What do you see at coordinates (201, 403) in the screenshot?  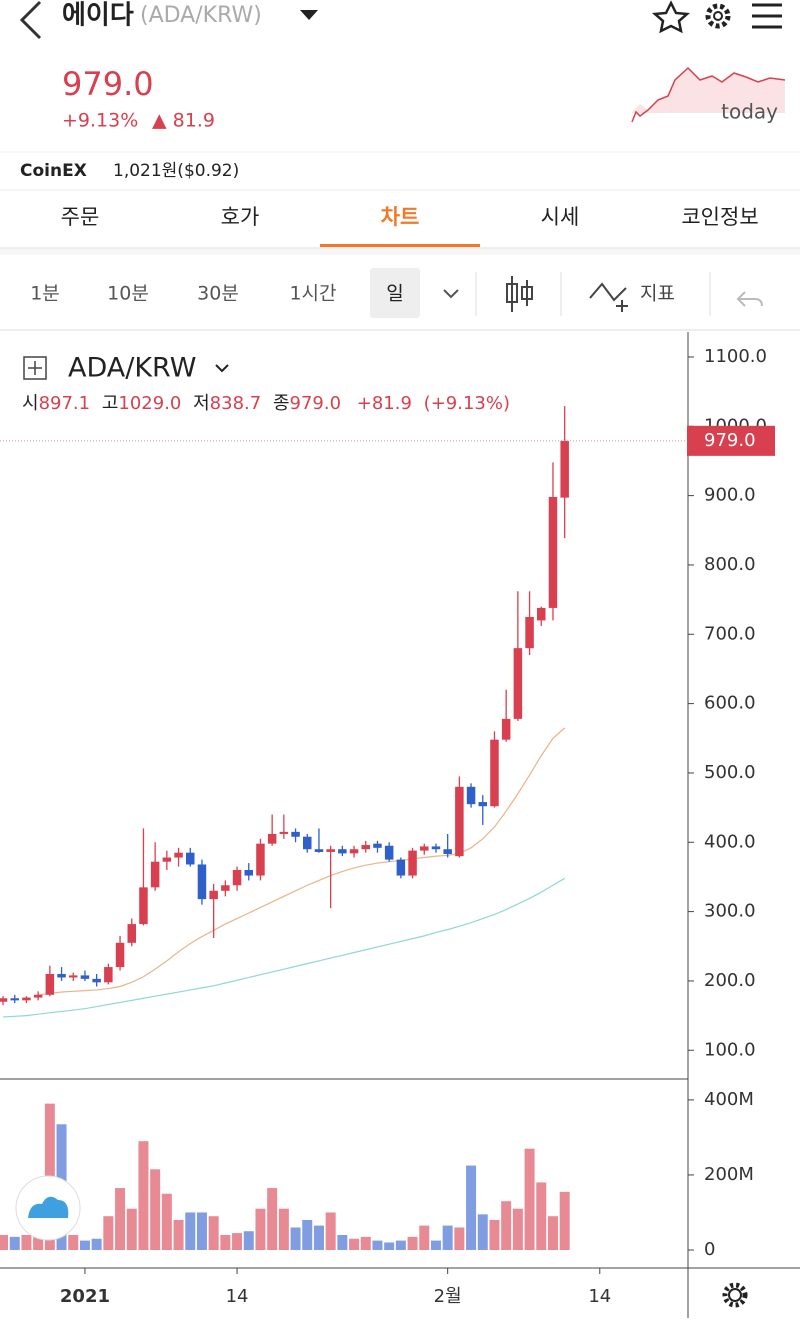 I see `ohlc-key: 저` at bounding box center [201, 403].